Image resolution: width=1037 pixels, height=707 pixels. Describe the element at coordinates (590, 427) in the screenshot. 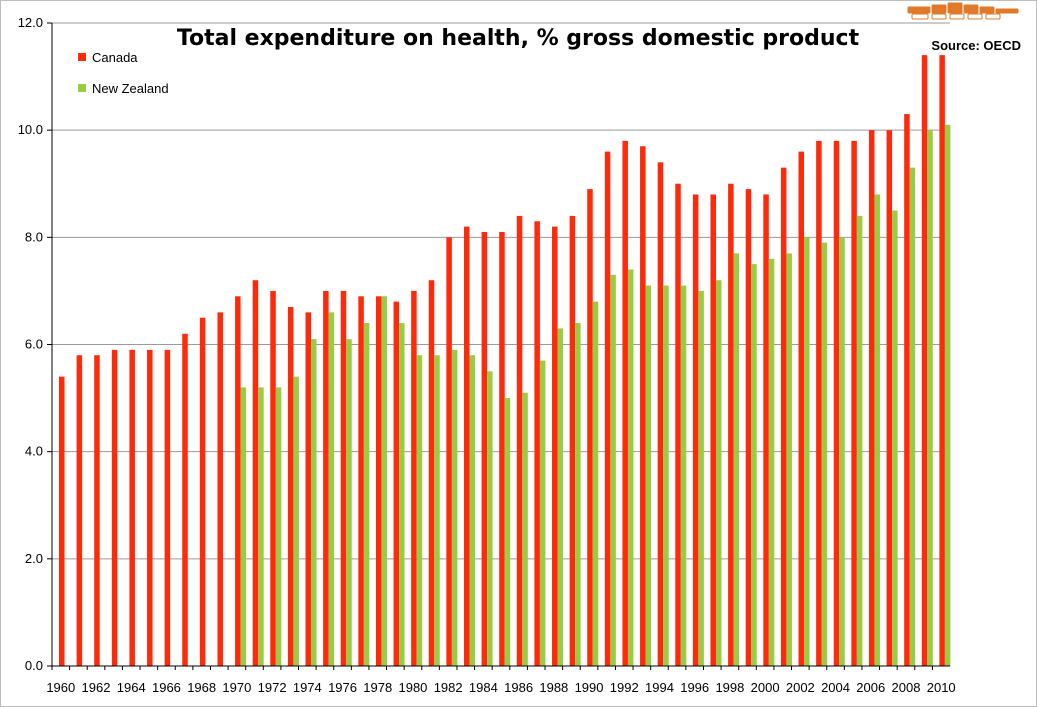

I see `bar-canada-1990` at that location.